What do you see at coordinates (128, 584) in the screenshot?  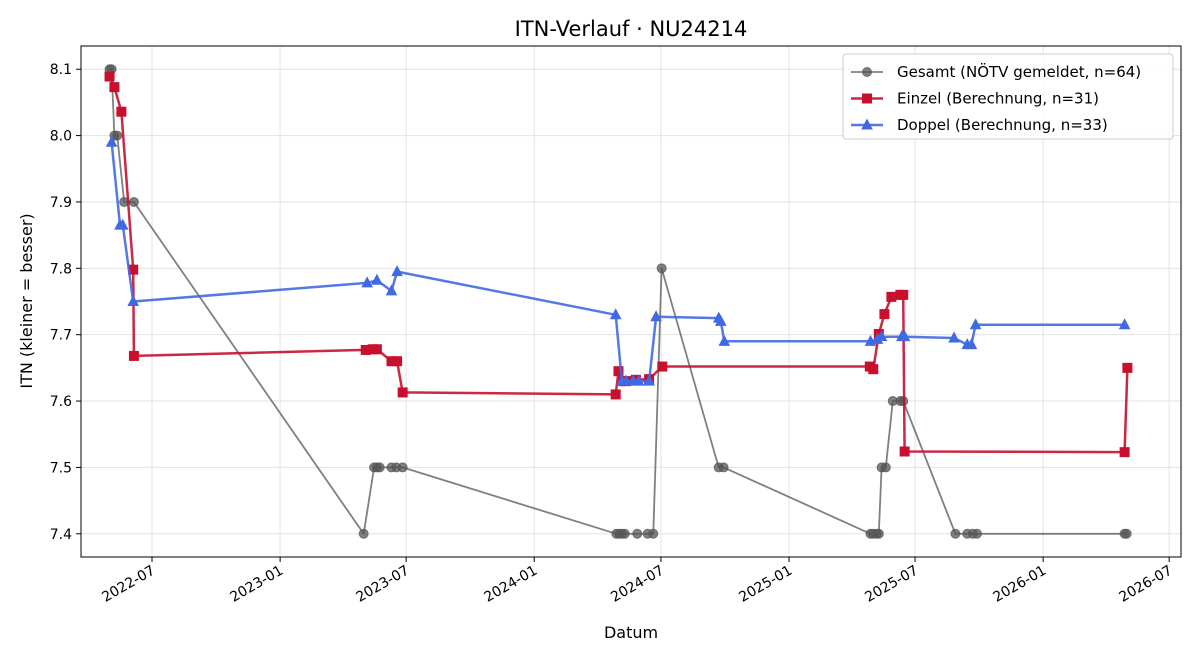 I see `x-tick-label: 2022-07` at bounding box center [128, 584].